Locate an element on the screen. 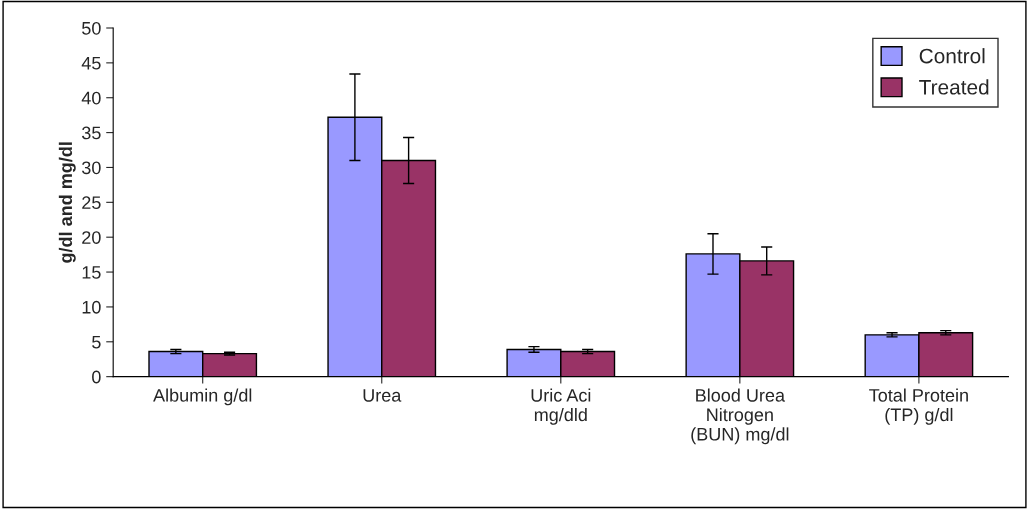 The width and height of the screenshot is (1029, 509). y-tick-label: 30 is located at coordinates (91, 168).